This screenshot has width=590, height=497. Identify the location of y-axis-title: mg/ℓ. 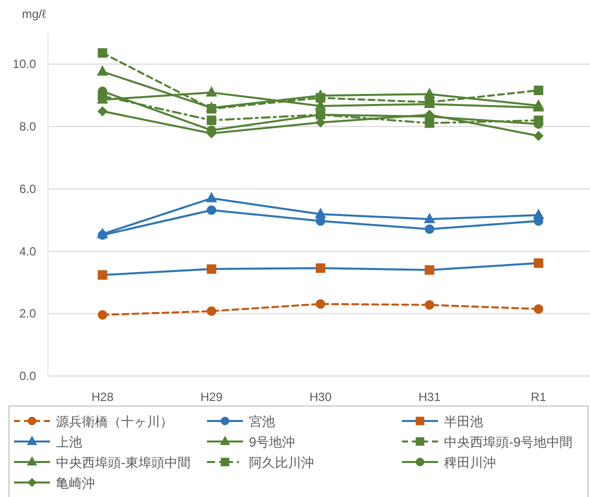
(34, 14).